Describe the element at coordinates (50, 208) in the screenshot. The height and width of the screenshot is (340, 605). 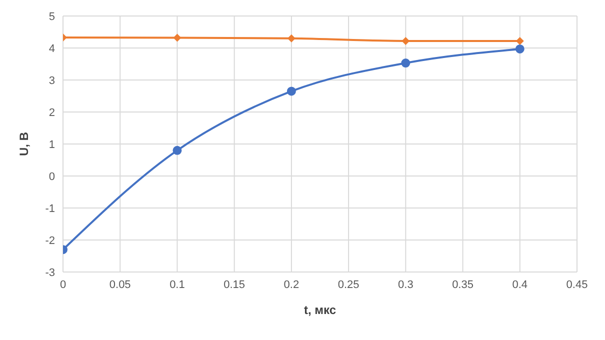
I see `y-tick-label: -1` at that location.